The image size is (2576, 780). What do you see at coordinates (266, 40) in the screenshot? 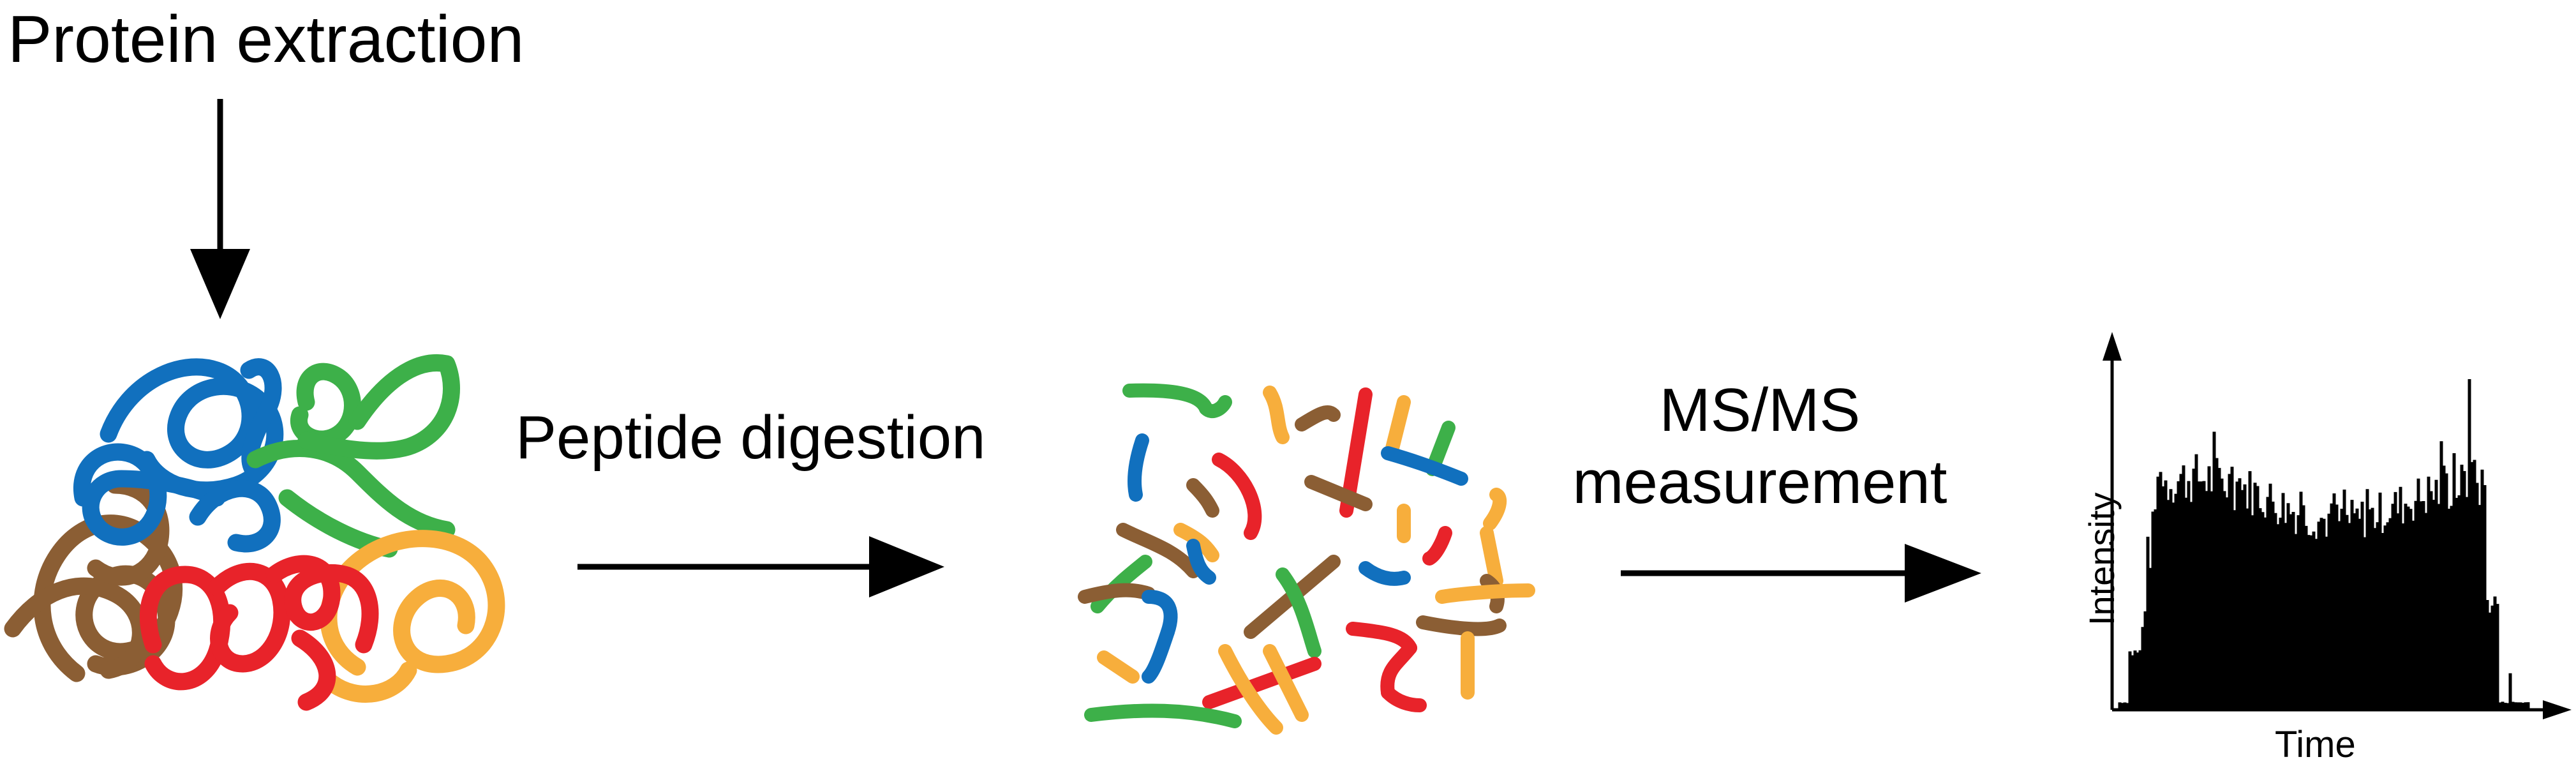
I see `title-protein-extraction: Protein extraction` at bounding box center [266, 40].